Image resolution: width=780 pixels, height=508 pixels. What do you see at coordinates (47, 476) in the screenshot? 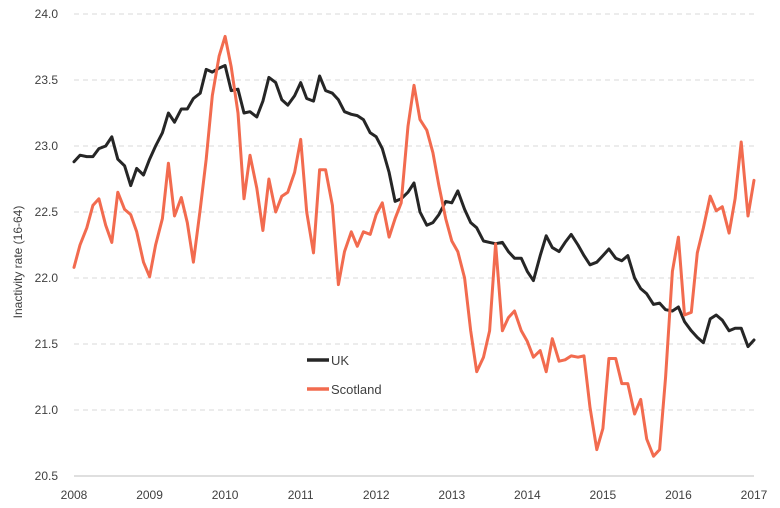
I see `y-tick-label: 20.5` at bounding box center [47, 476].